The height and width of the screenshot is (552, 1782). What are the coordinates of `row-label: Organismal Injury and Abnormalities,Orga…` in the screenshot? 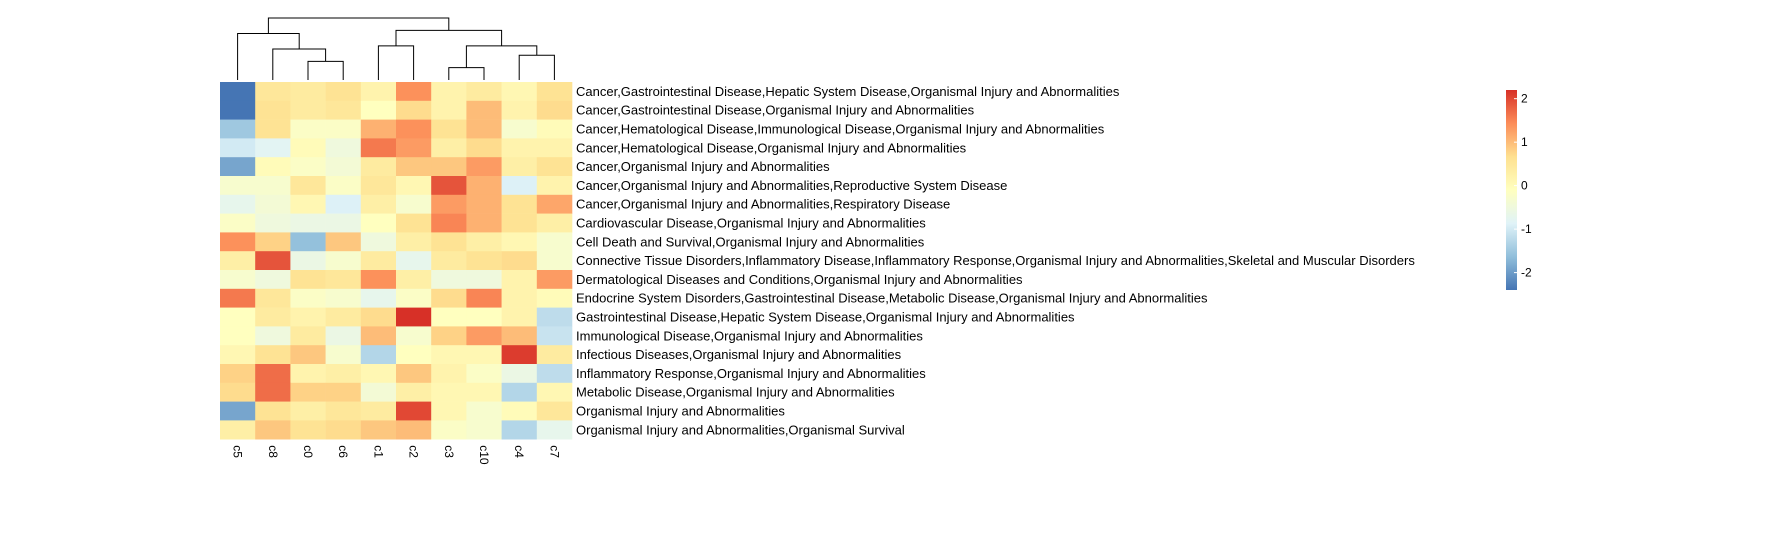 It's located at (740, 429).